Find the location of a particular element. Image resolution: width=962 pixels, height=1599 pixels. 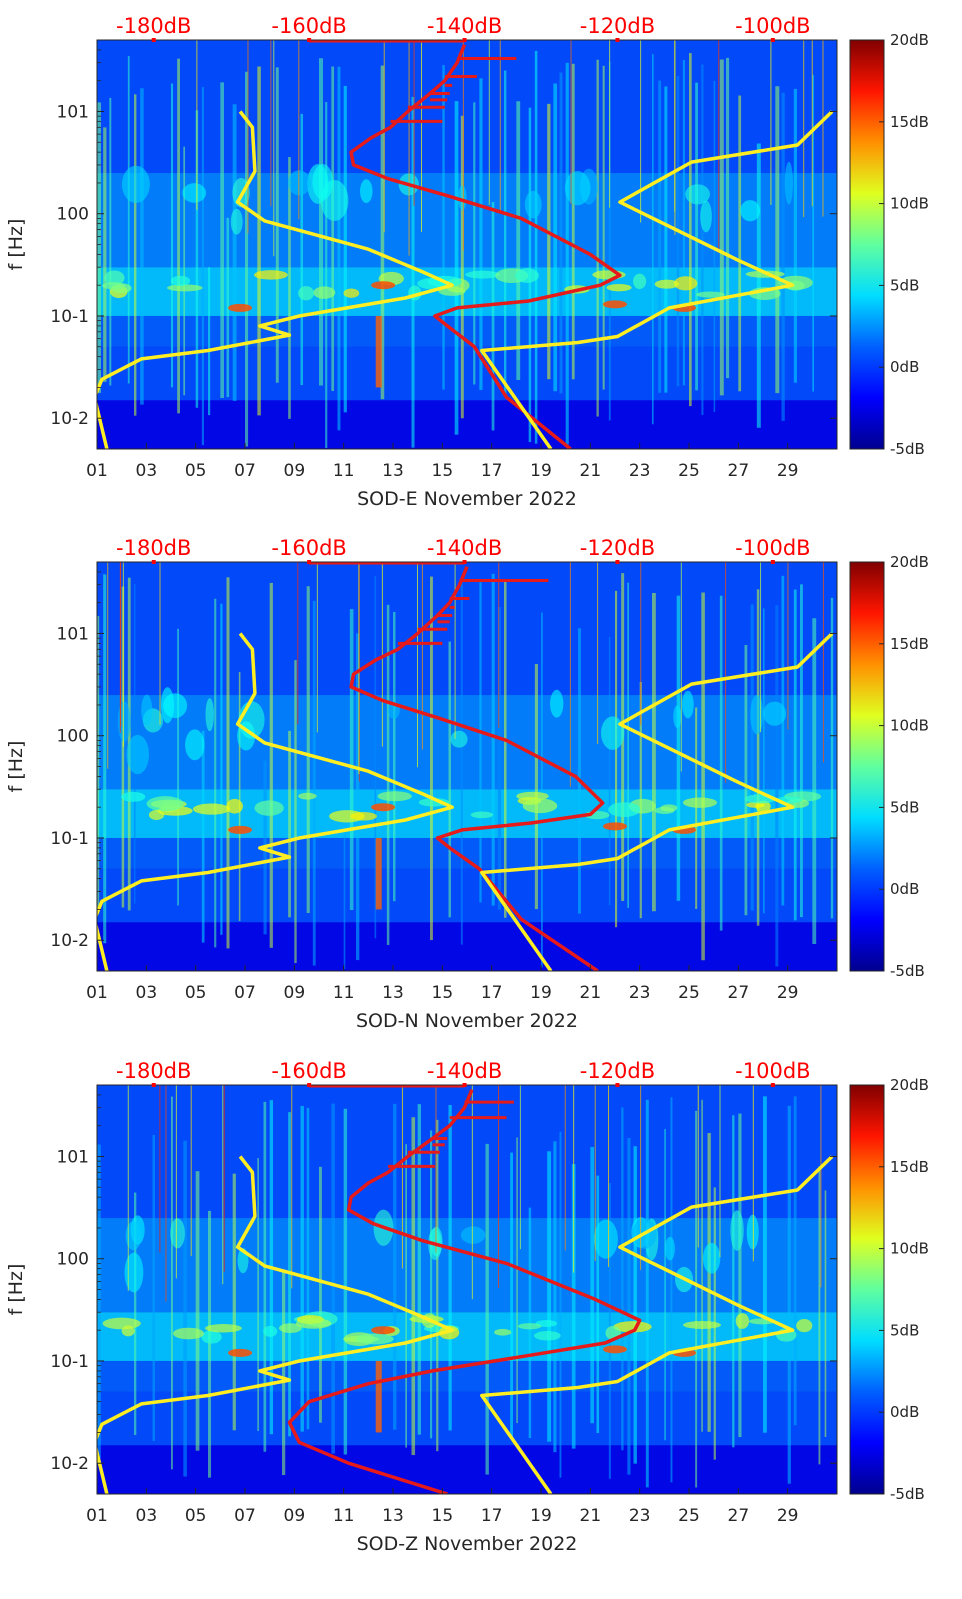

x-axis-label: SOD-Z November 2022 is located at coordinates (467, 1544).